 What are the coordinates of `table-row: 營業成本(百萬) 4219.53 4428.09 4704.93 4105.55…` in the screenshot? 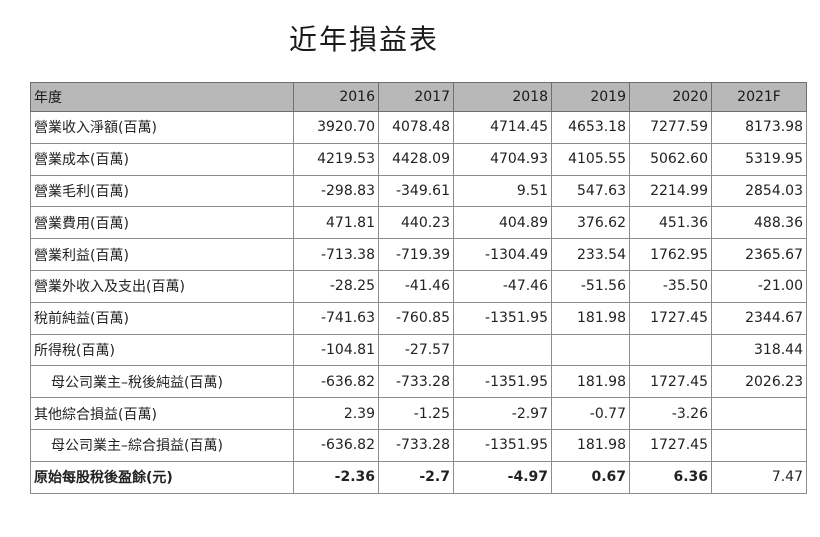 It's located at (418, 159).